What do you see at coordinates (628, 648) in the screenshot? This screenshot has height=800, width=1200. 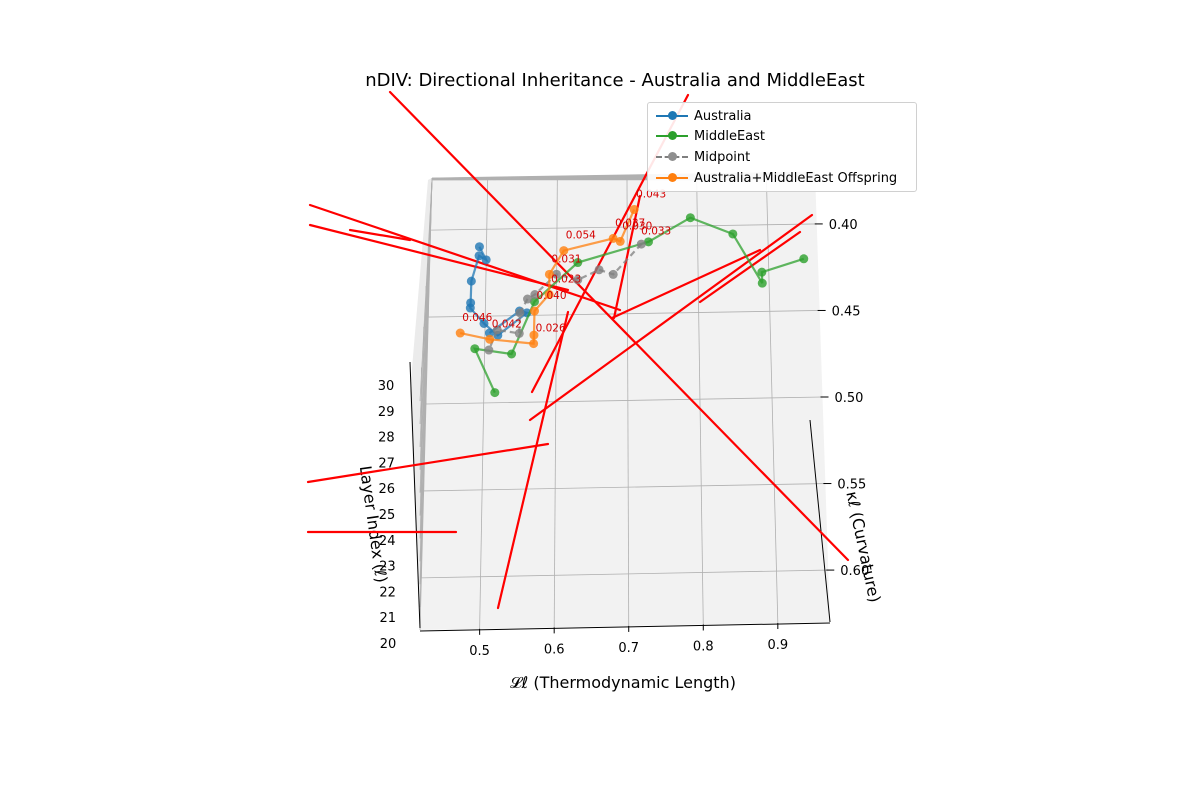 I see `x-tick-label: 0.7` at bounding box center [628, 648].